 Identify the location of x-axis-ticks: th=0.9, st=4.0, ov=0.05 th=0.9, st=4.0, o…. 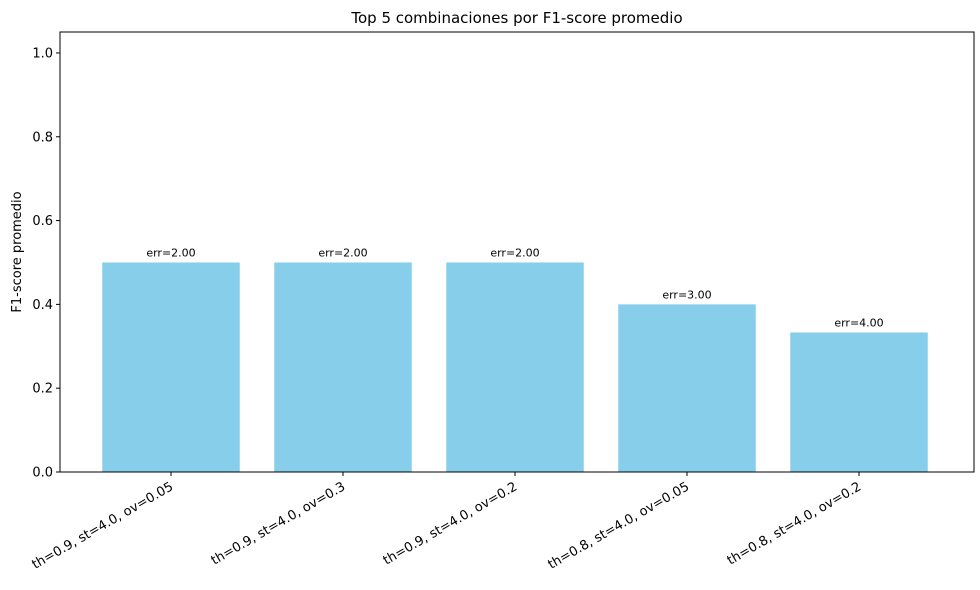
(447, 522).